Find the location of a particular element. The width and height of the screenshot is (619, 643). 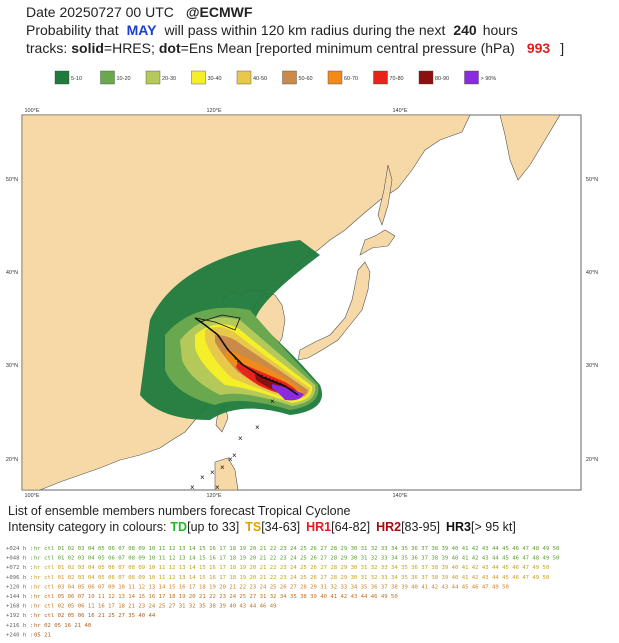

text: =HRES; is located at coordinates (129, 48).